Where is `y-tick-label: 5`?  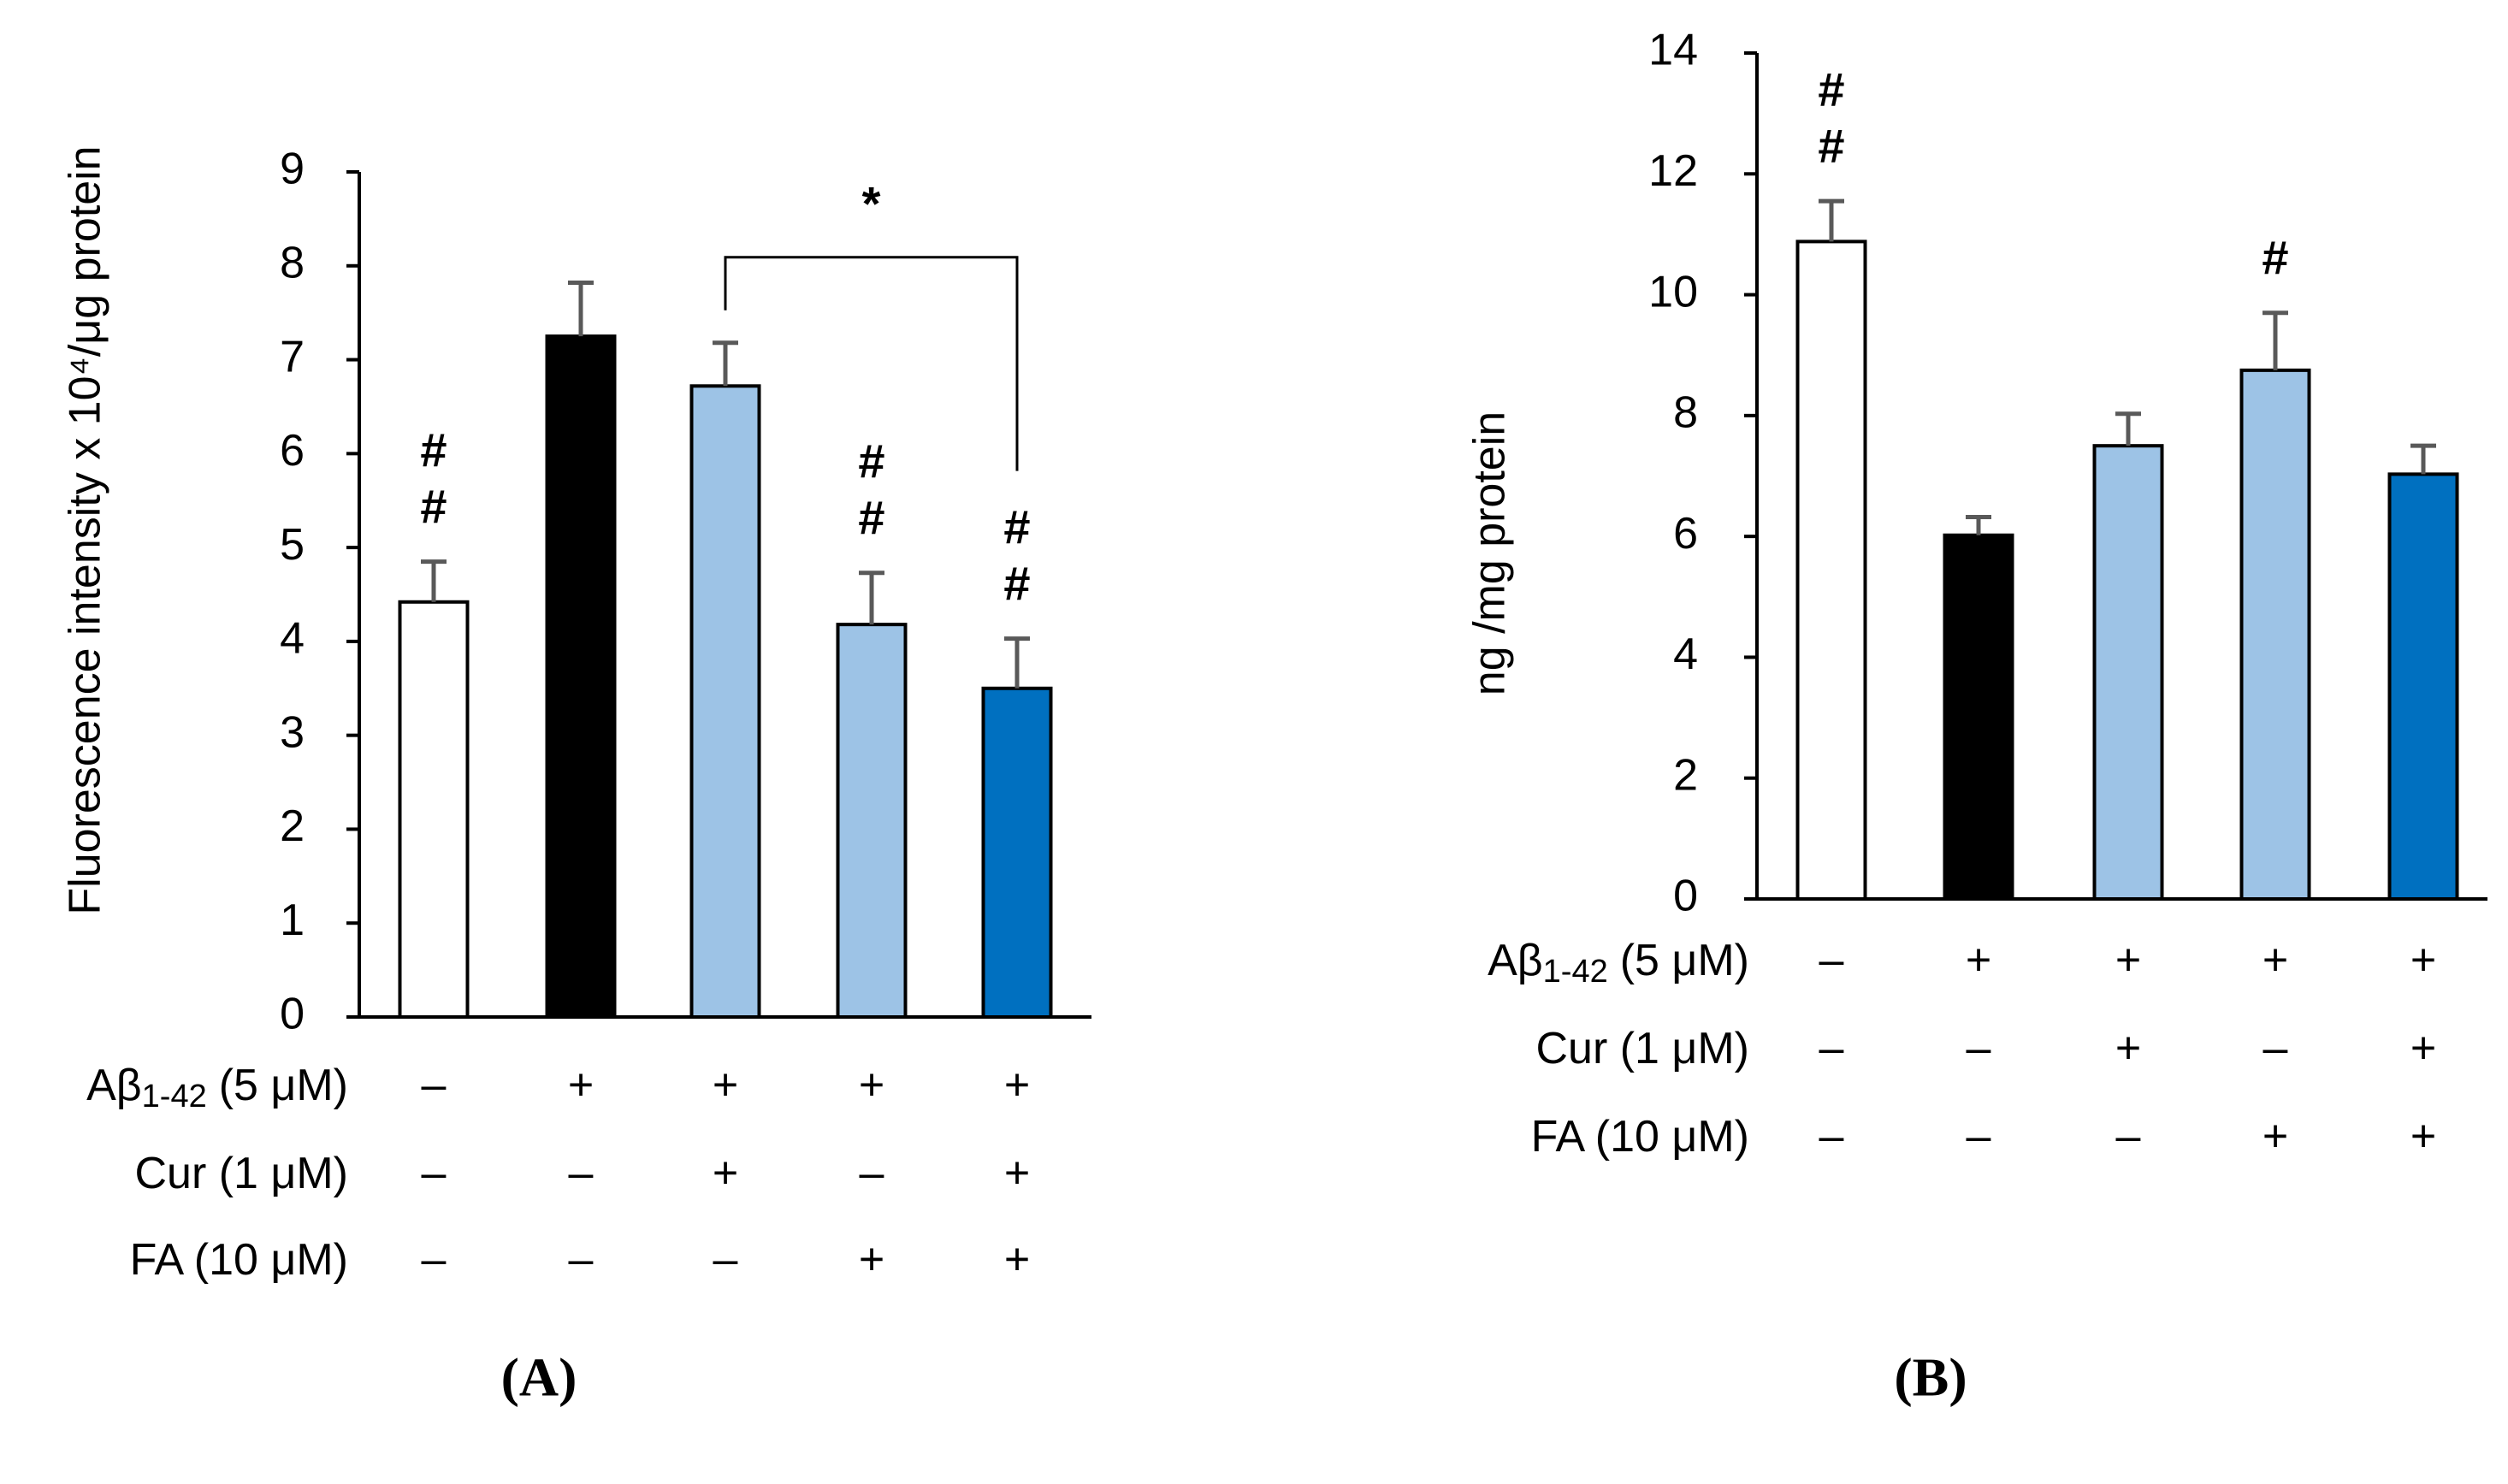
y-tick-label: 5 is located at coordinates (292, 545).